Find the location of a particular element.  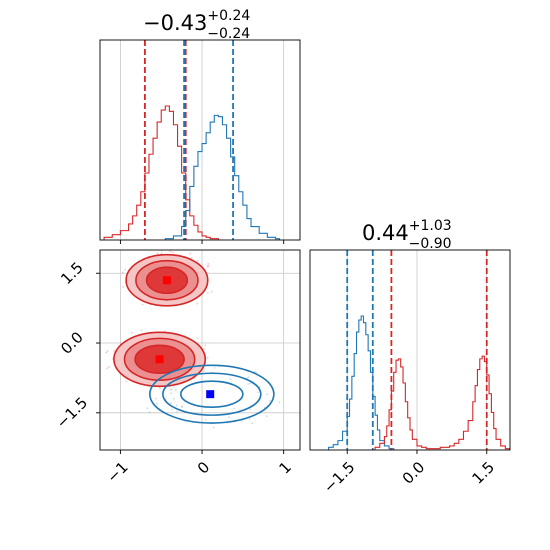

frame-bottom-left is located at coordinates (200, 350).